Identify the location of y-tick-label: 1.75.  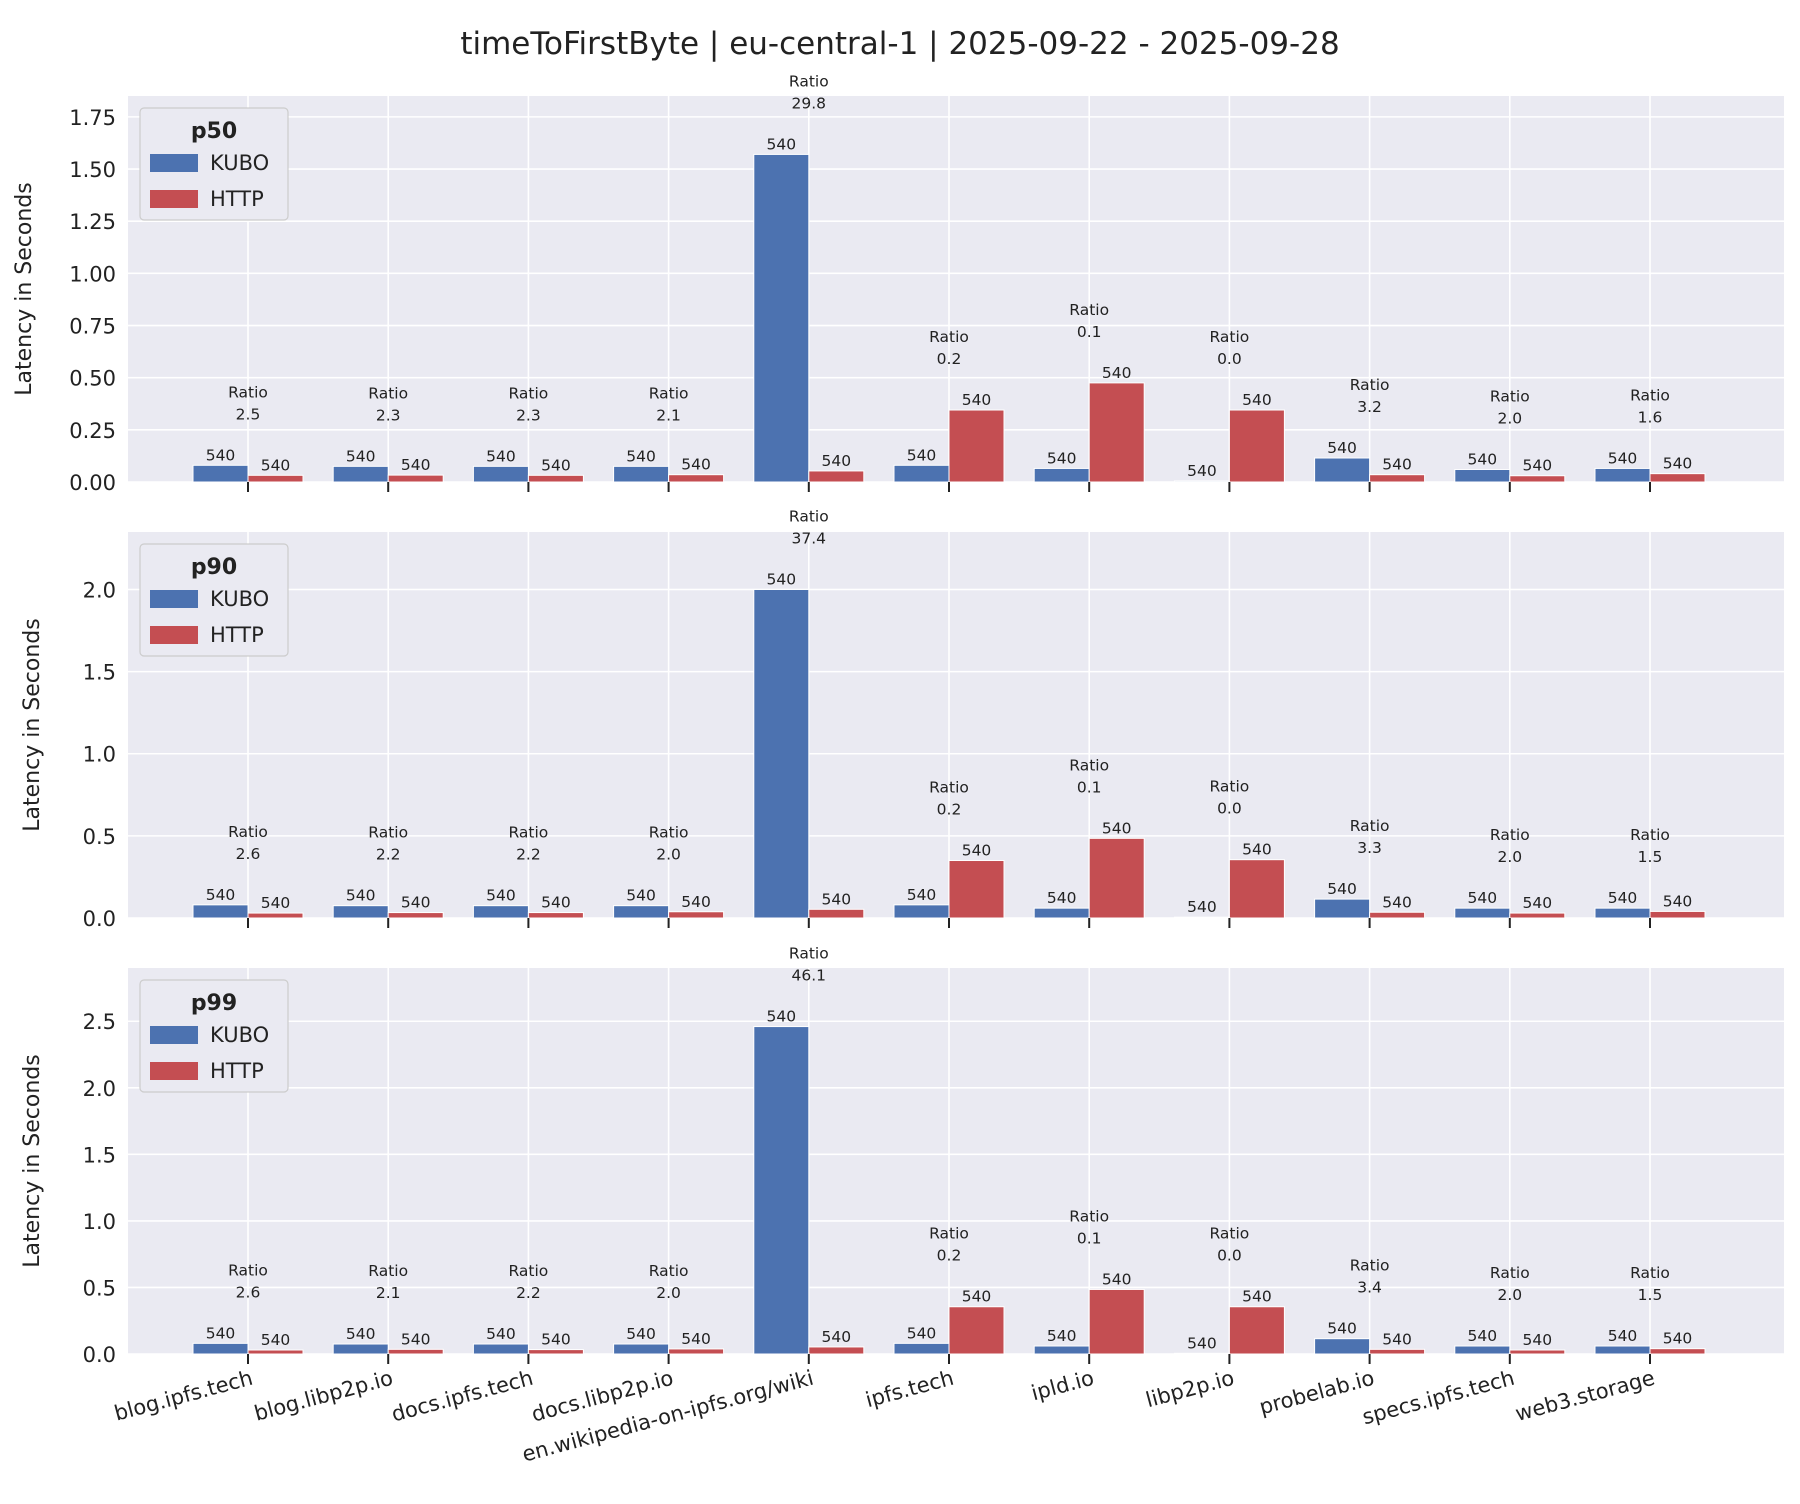
(92, 118).